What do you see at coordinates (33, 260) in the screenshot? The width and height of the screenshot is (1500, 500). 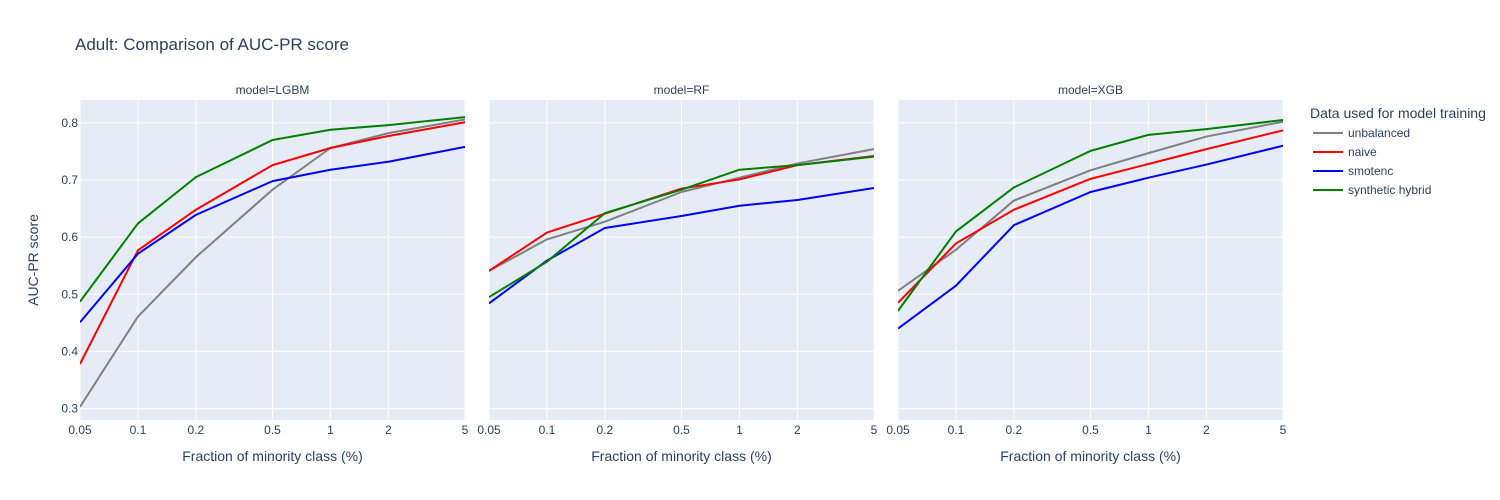 I see `y-axis-title: AUC-PR score` at bounding box center [33, 260].